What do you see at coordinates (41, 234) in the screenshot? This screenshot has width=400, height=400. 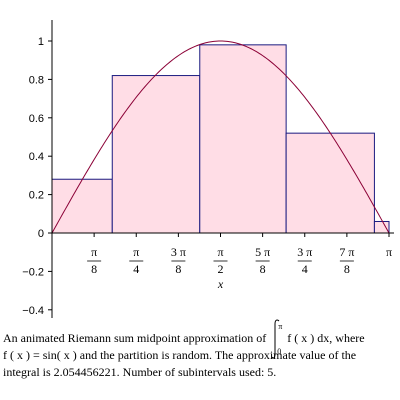 I see `y-tick-label: 0` at bounding box center [41, 234].